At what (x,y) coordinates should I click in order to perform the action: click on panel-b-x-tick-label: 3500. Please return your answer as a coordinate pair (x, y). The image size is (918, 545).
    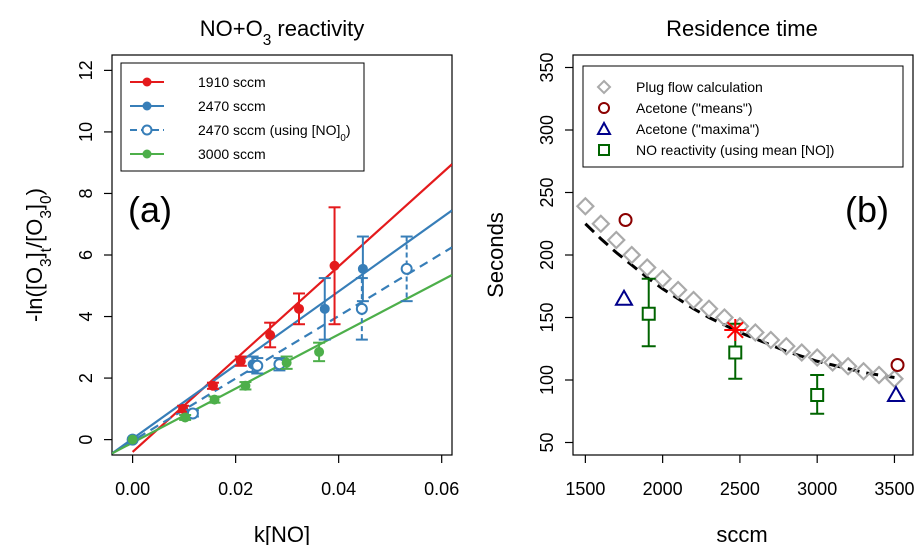
    Looking at the image, I should click on (894, 489).